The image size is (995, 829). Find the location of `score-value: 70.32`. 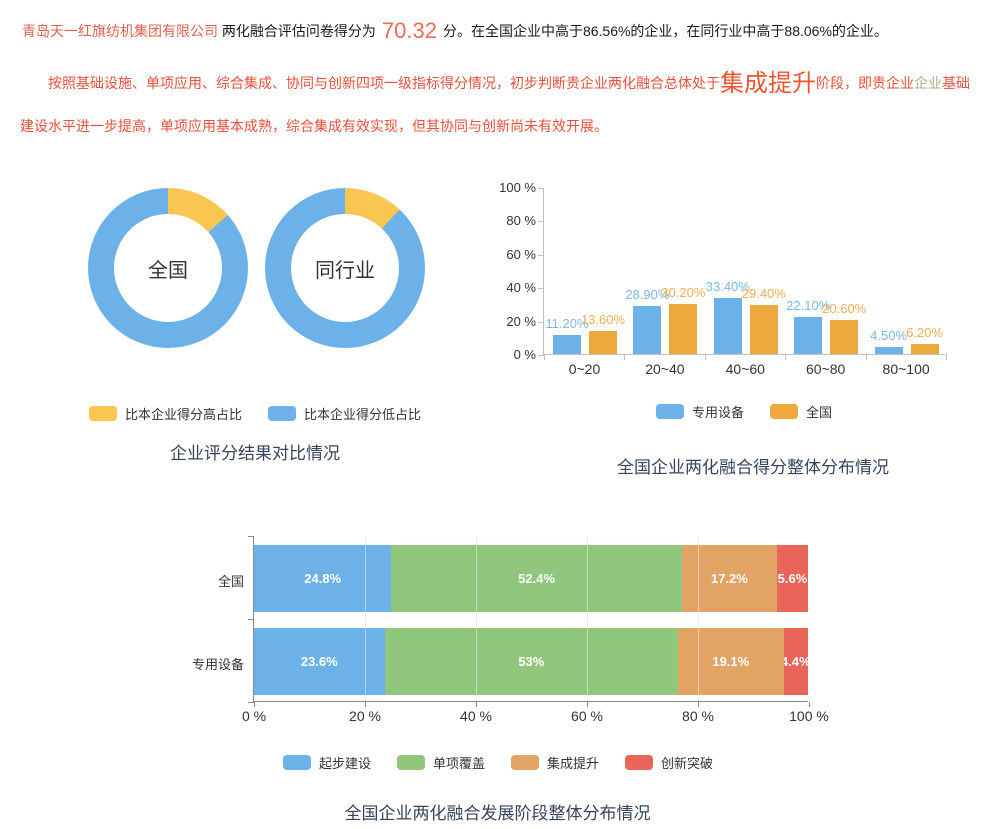

score-value: 70.32 is located at coordinates (409, 30).